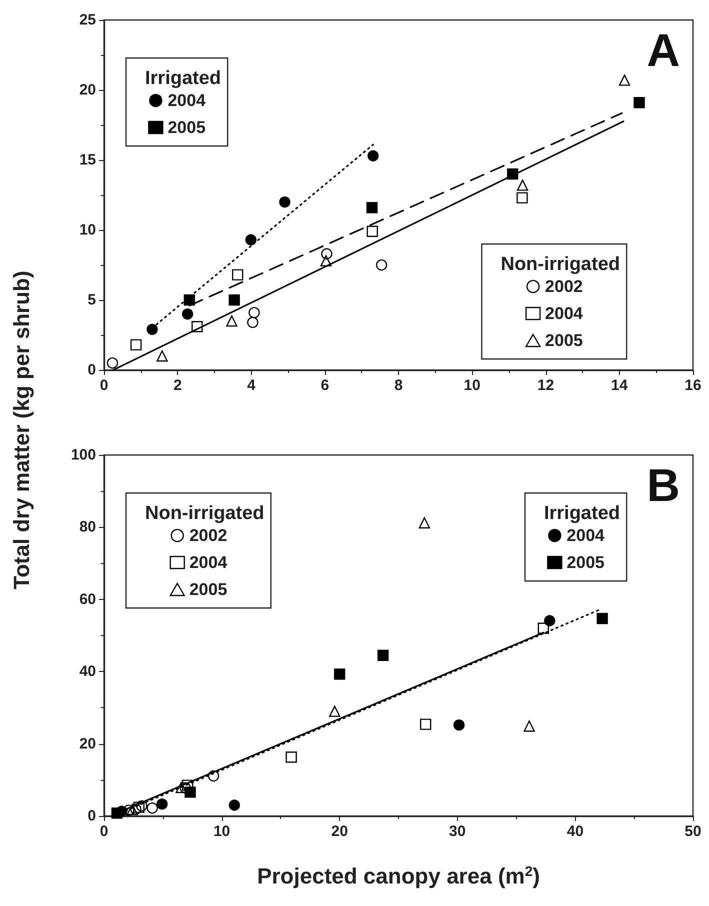 The image size is (709, 906). Describe the element at coordinates (92, 300) in the screenshot. I see `y-tick-label: 5` at that location.